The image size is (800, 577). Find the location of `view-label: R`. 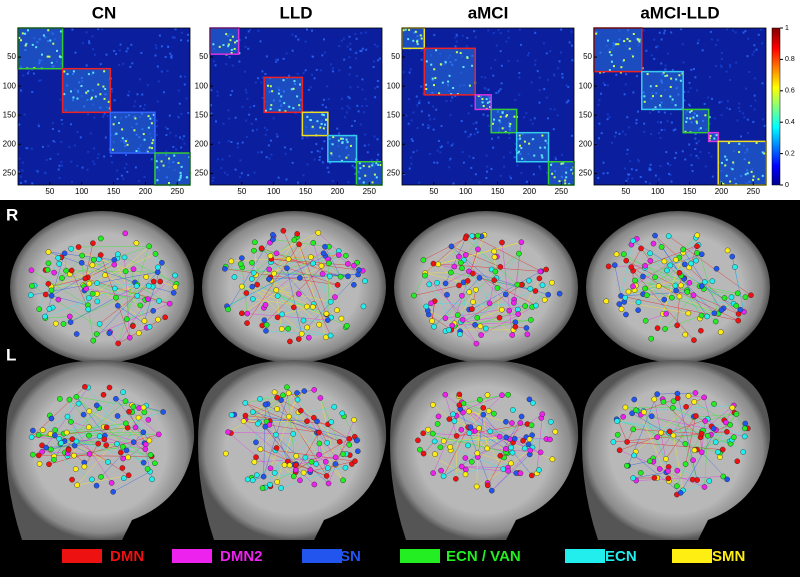

view-label: R is located at coordinates (12, 214).